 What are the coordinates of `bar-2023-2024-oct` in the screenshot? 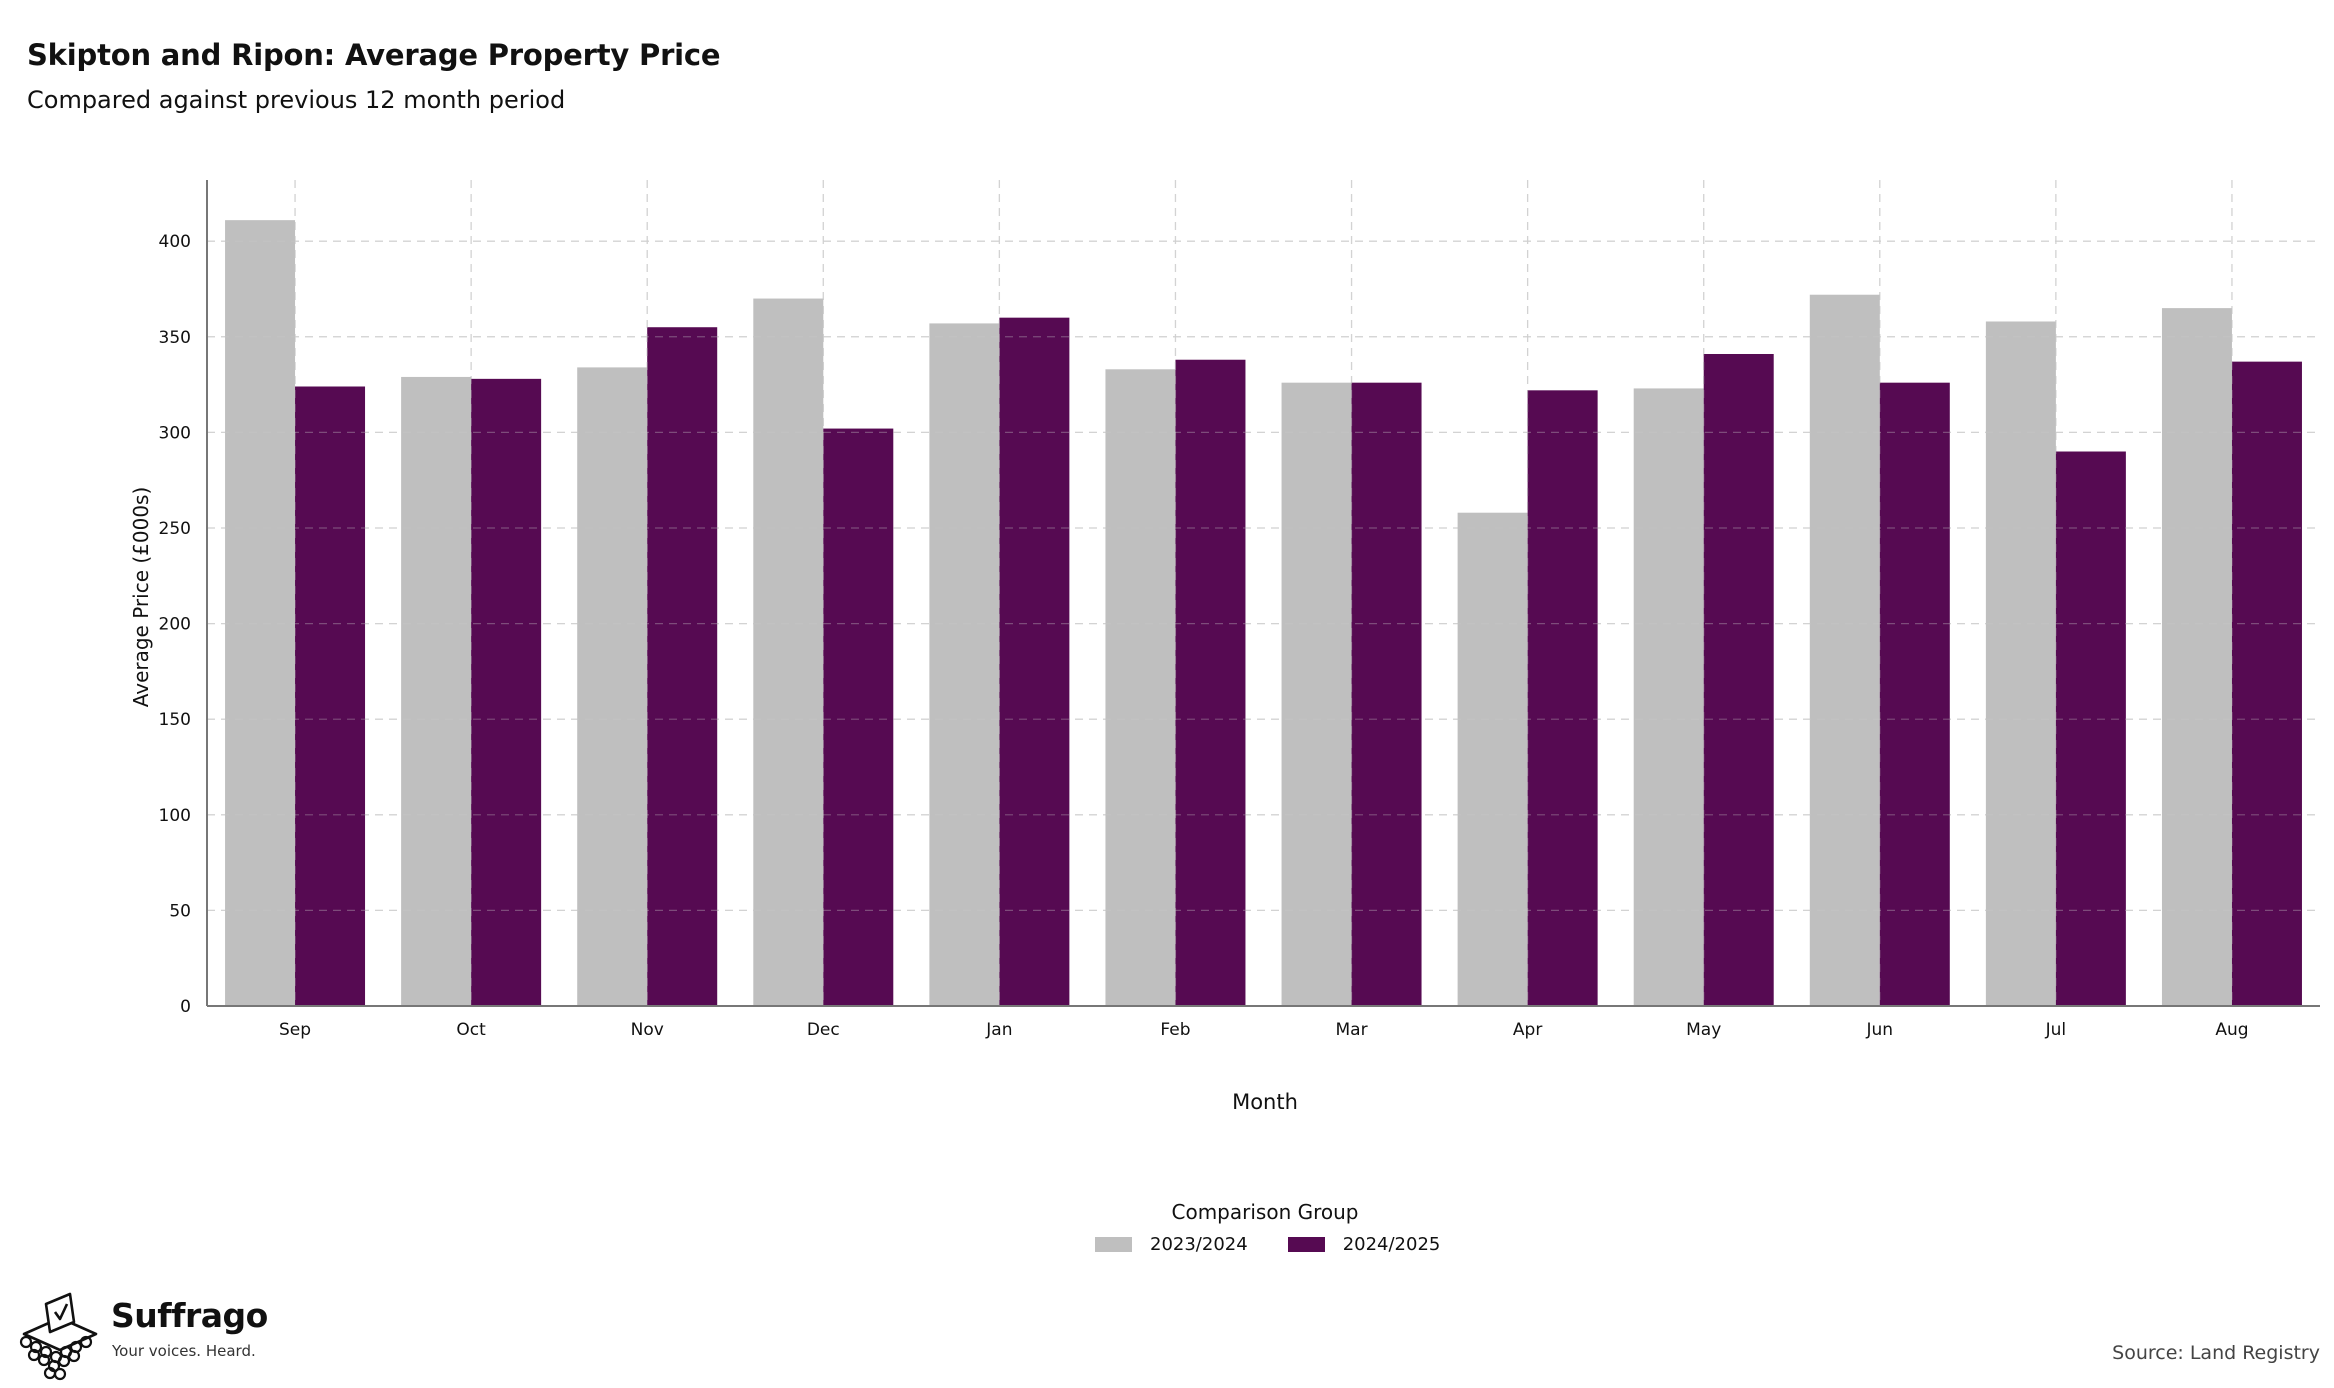 It's located at (436, 691).